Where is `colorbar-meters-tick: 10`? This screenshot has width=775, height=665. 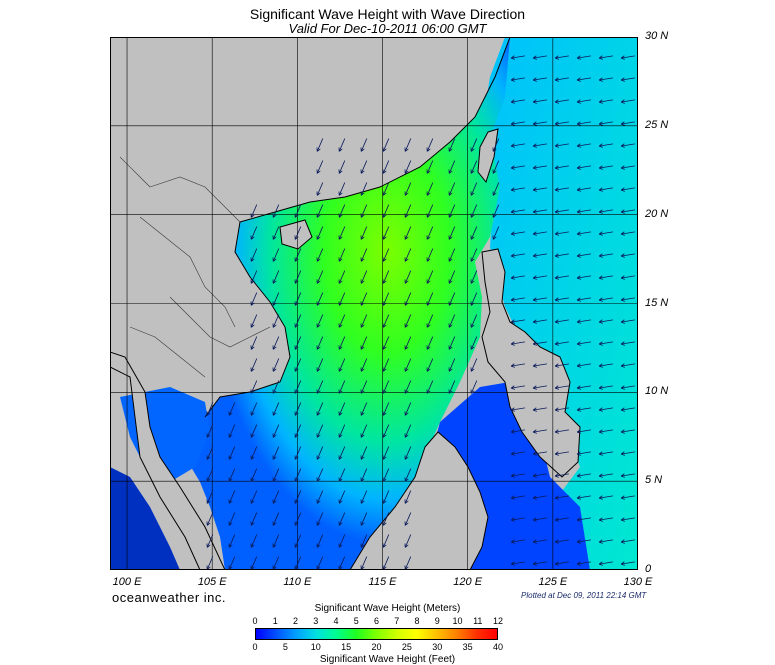 colorbar-meters-tick: 10 is located at coordinates (457, 621).